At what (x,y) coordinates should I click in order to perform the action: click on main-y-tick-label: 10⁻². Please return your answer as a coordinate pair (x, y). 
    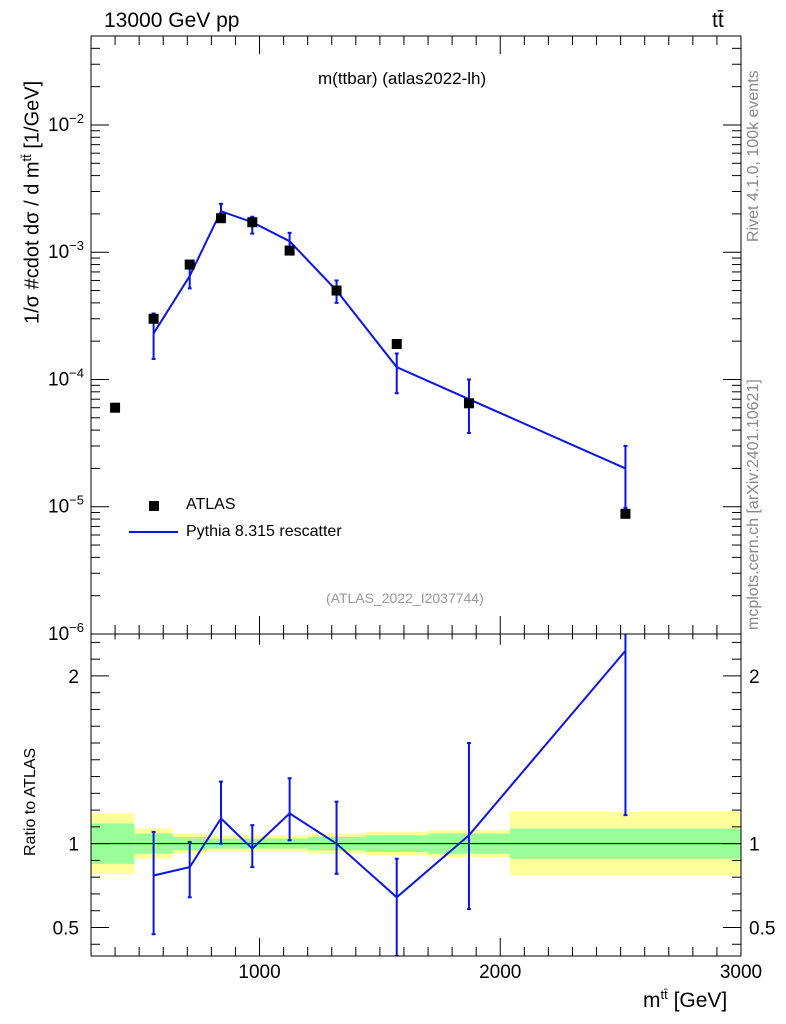
    Looking at the image, I should click on (66, 123).